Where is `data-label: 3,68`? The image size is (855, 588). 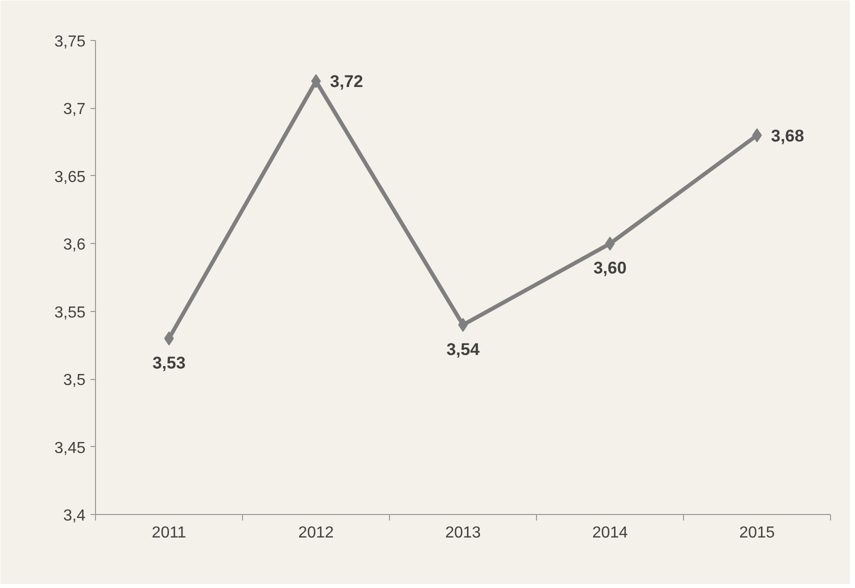
data-label: 3,68 is located at coordinates (787, 136).